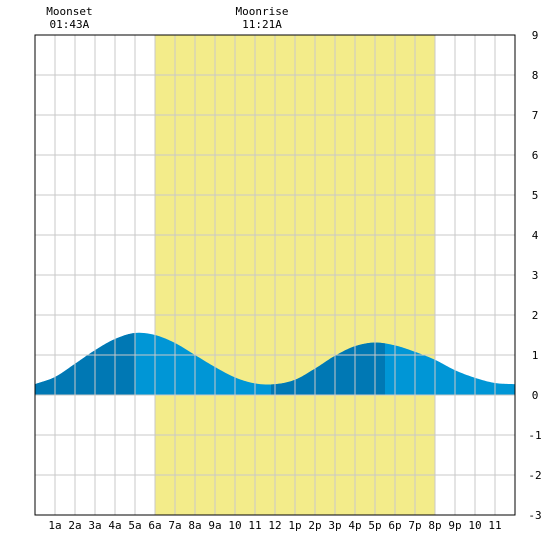 The image size is (550, 550). I want to click on x-tick-label: 7p, so click(414, 525).